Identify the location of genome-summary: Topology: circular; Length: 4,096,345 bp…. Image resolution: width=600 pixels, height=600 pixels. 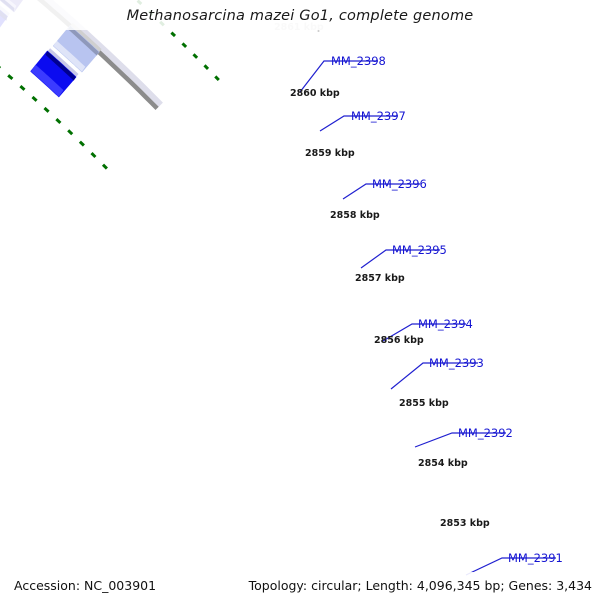
(420, 585).